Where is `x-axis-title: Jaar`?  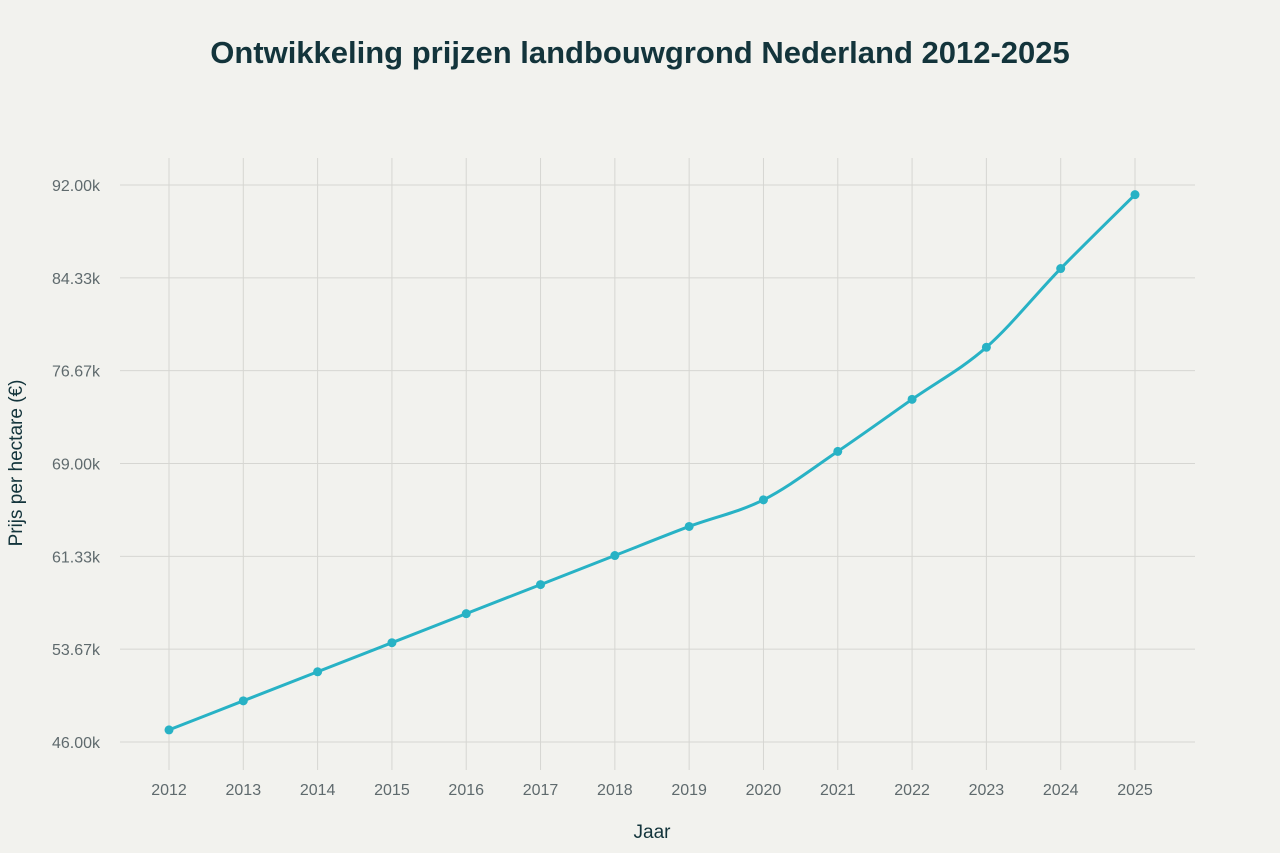 x-axis-title: Jaar is located at coordinates (653, 832).